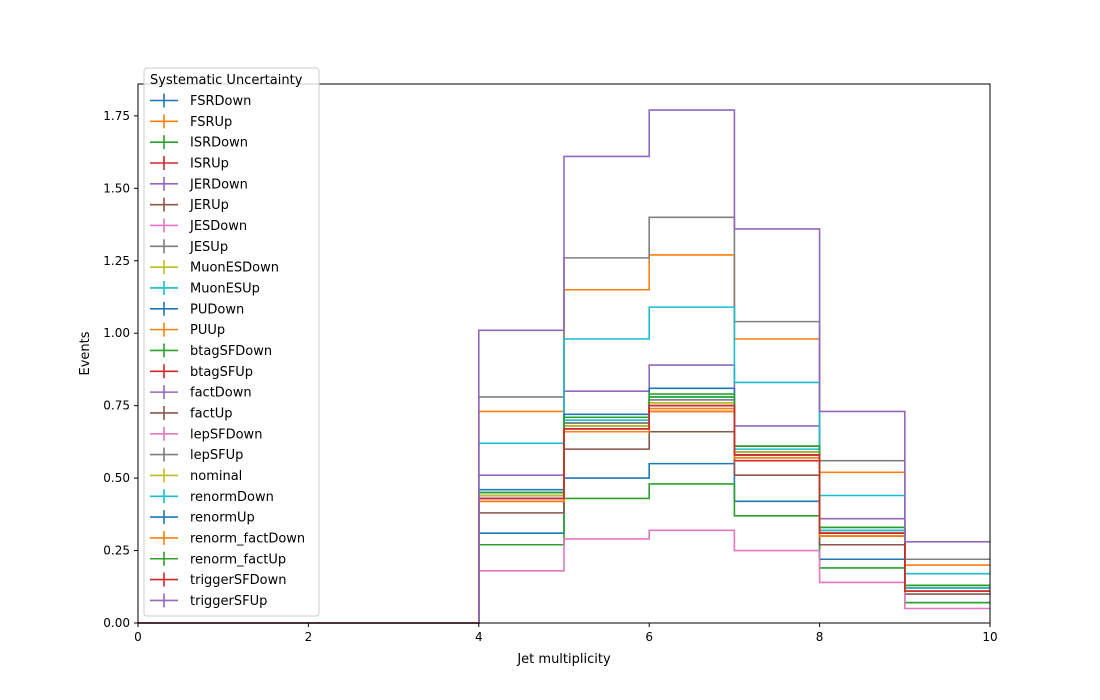  What do you see at coordinates (116, 551) in the screenshot?
I see `y-tick-label: 0.25` at bounding box center [116, 551].